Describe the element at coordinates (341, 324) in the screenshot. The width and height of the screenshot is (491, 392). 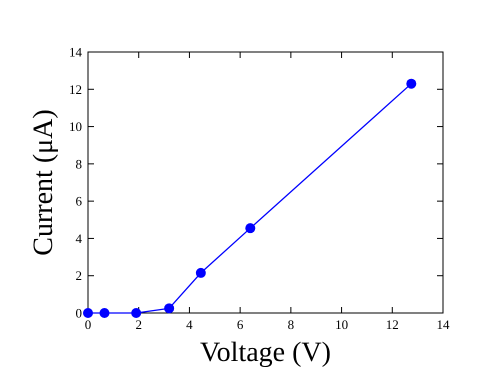
I see `x-tick-label: 10` at that location.